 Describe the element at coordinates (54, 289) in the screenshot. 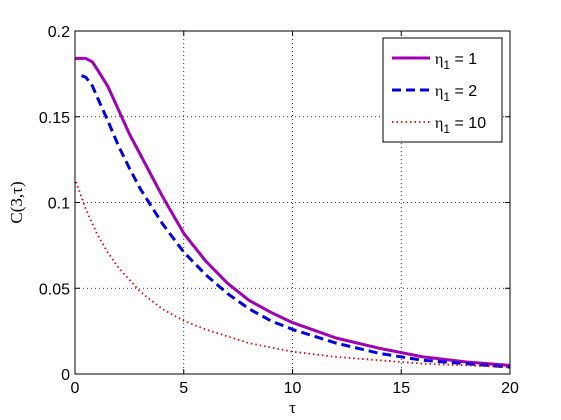

I see `y-tick-label: 0.05` at that location.